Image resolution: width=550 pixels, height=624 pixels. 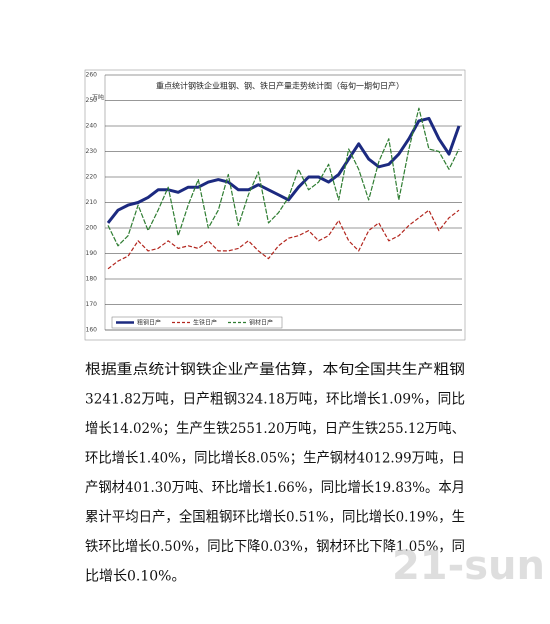 I want to click on chart-title: 重点统计钢铁企业粗钢、钢、铁日产量走势统计图（每旬一期旬日产）, so click(x=280, y=86).